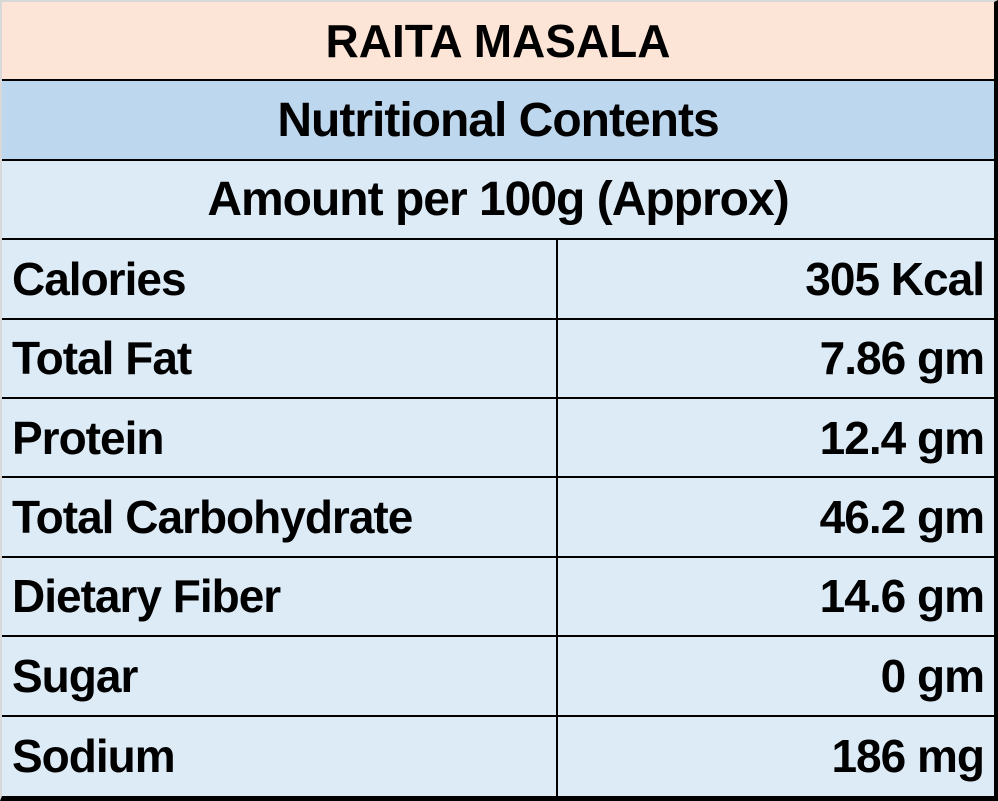 Image resolution: width=998 pixels, height=801 pixels. Describe the element at coordinates (774, 596) in the screenshot. I see `row-value: 14.6 gm` at that location.